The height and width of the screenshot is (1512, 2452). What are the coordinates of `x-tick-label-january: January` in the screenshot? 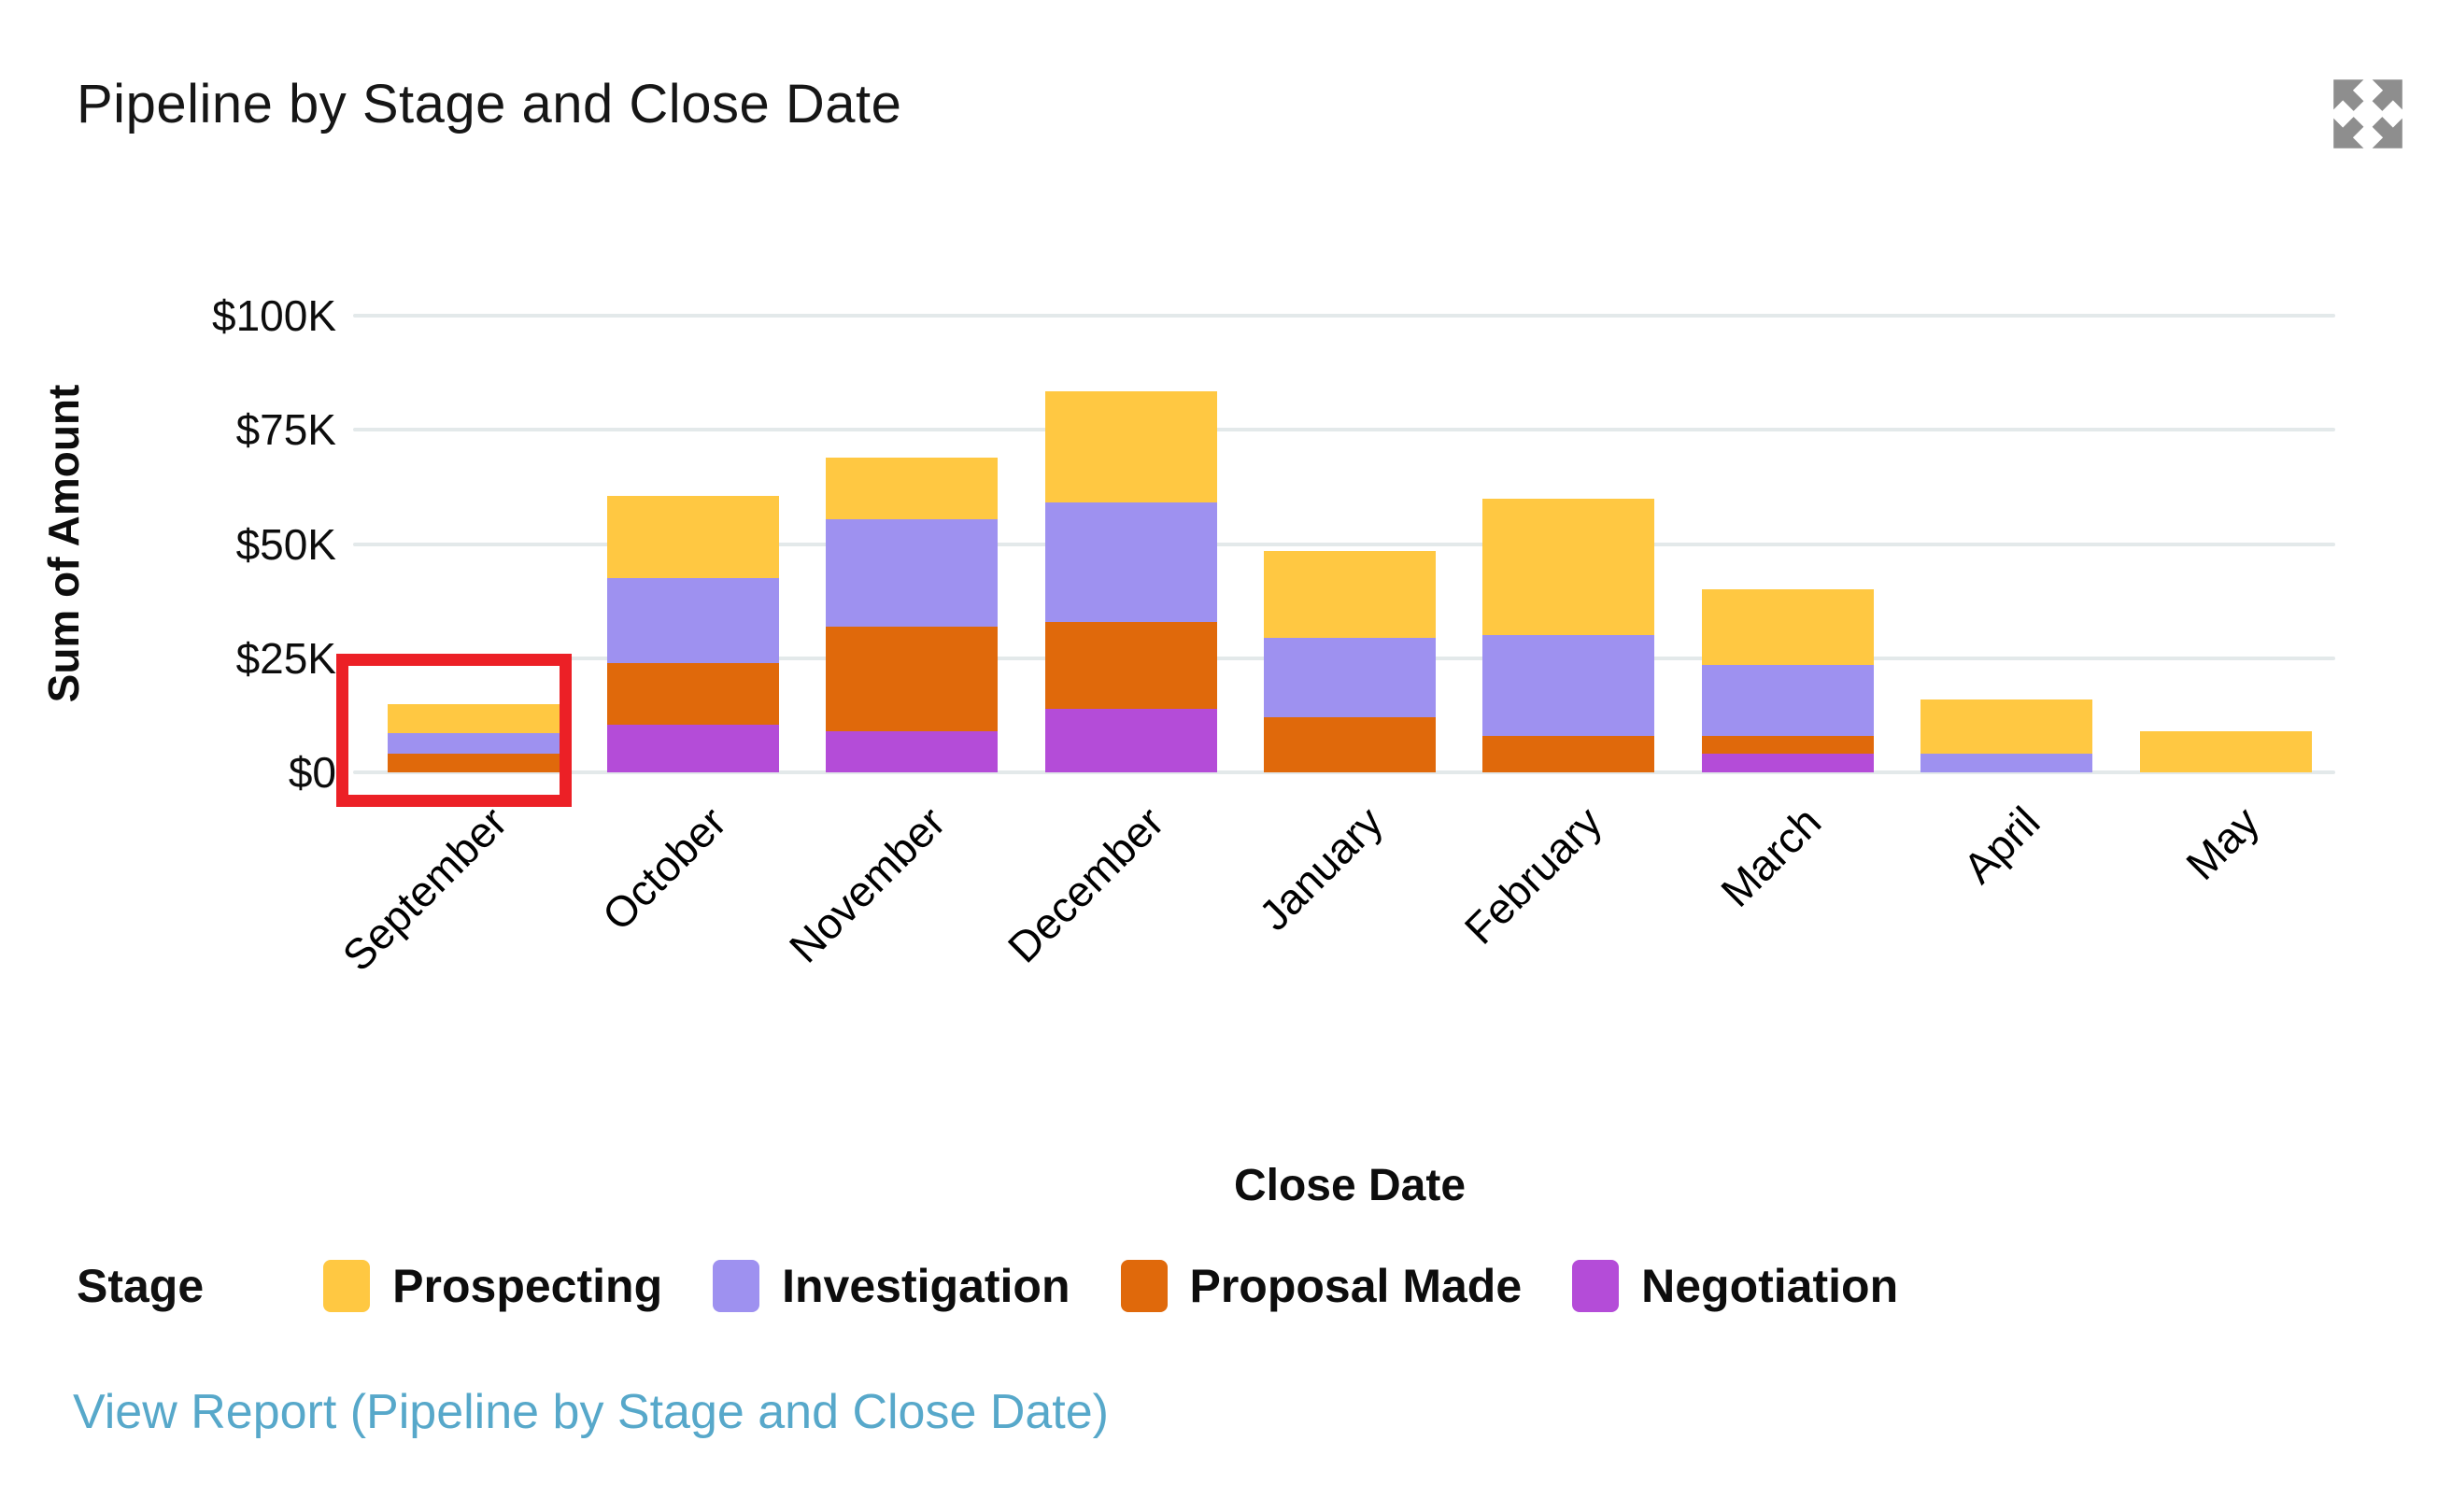 It's located at (1321, 868).